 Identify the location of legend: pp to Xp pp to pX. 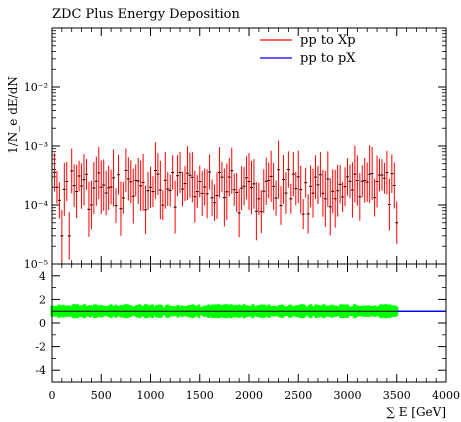
(308, 49).